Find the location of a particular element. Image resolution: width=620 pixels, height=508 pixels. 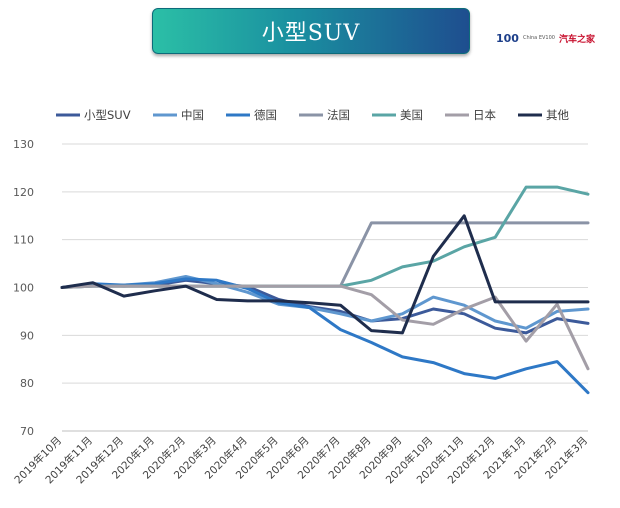

y-tick-label: 130 is located at coordinates (23, 144).